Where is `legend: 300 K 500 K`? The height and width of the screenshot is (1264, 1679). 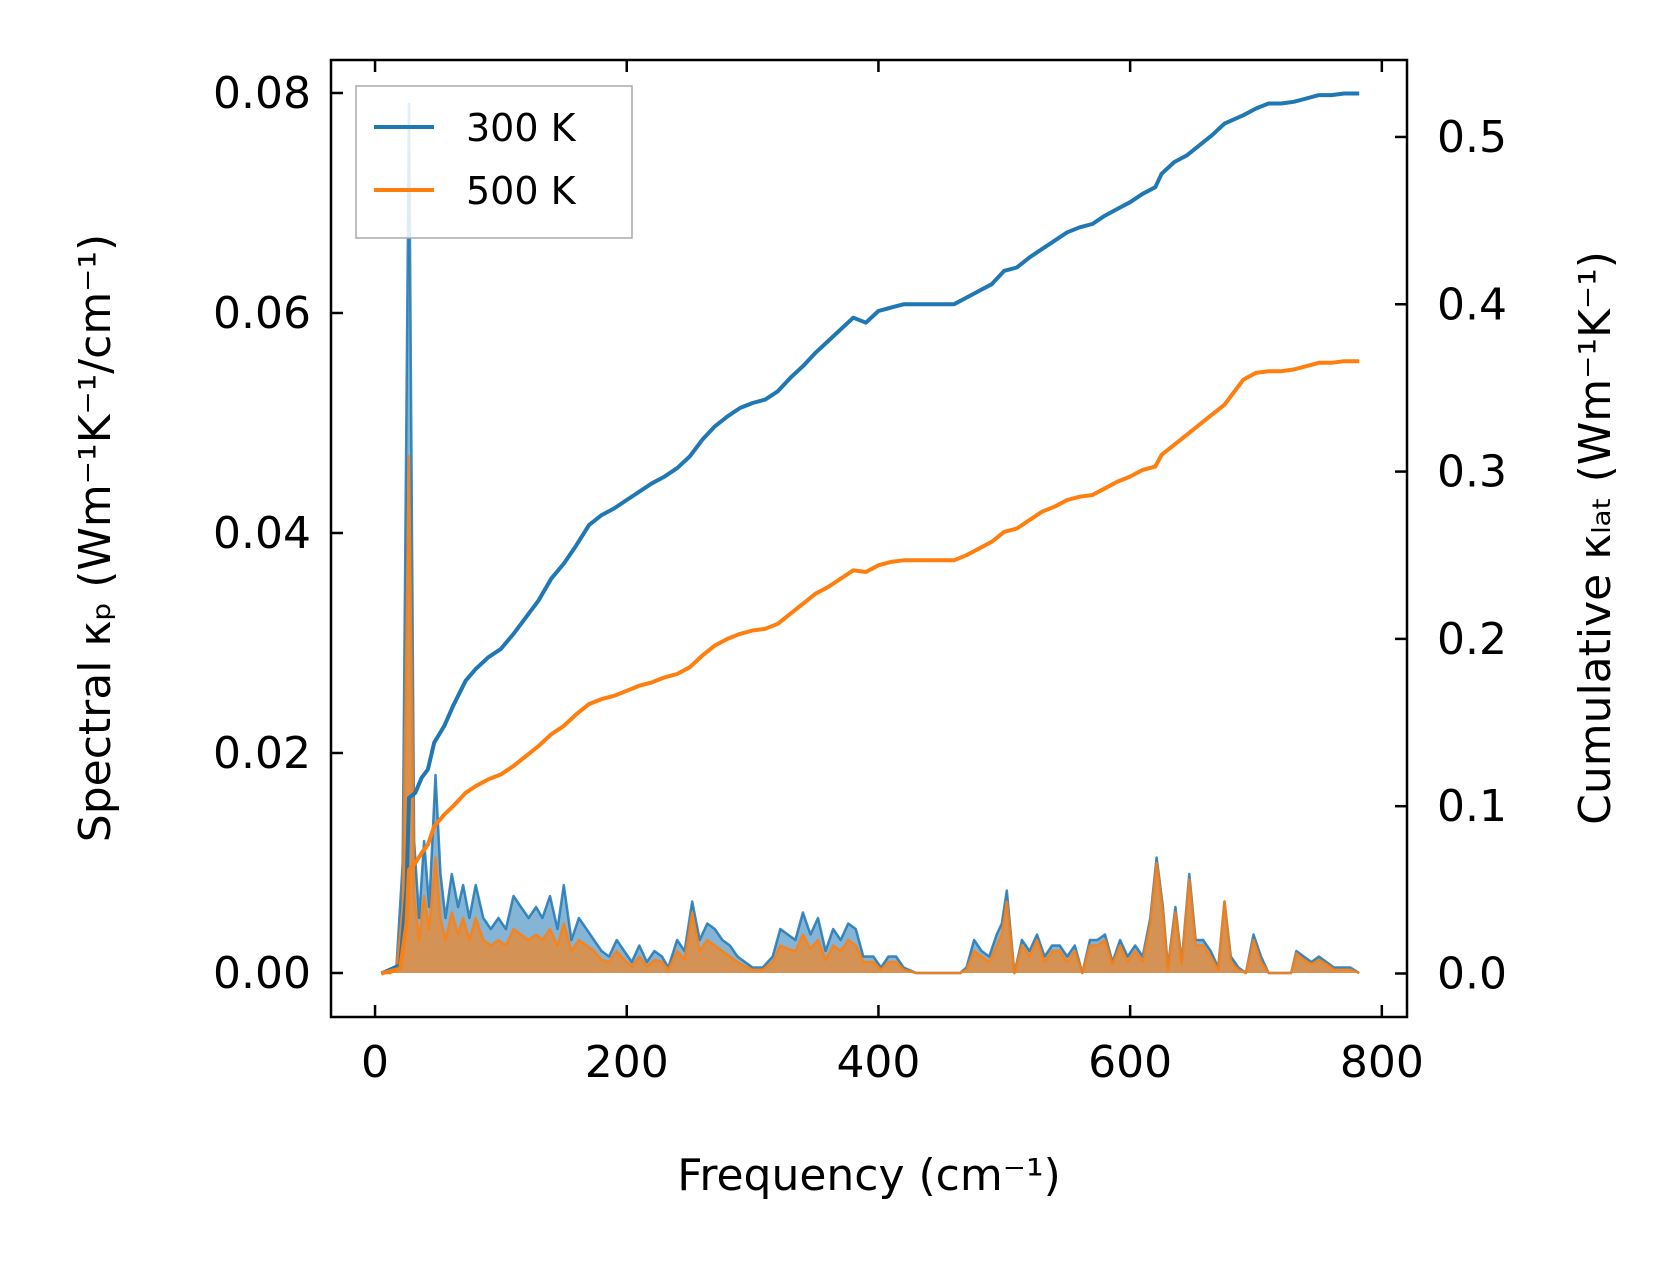
legend: 300 K 500 K is located at coordinates (494, 162).